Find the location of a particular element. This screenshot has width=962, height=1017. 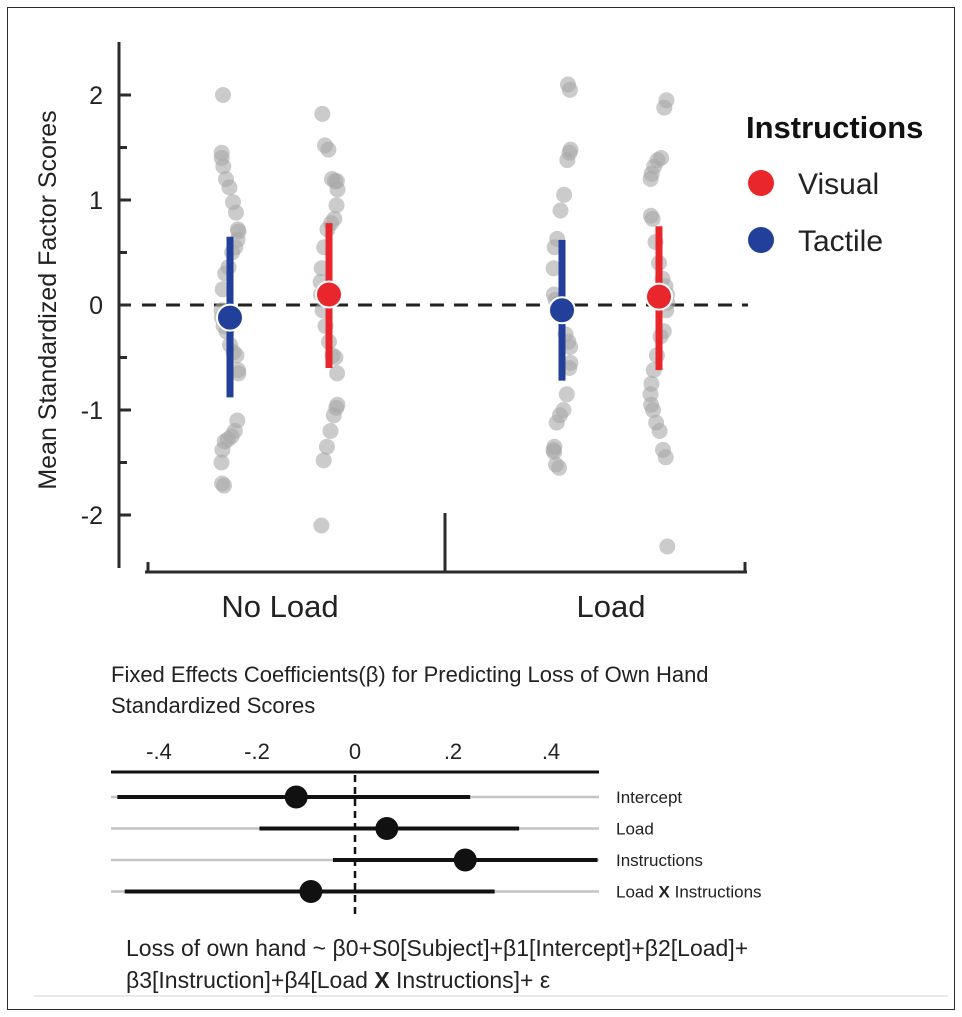

forest-row: Load X Instructions is located at coordinates (436, 891).